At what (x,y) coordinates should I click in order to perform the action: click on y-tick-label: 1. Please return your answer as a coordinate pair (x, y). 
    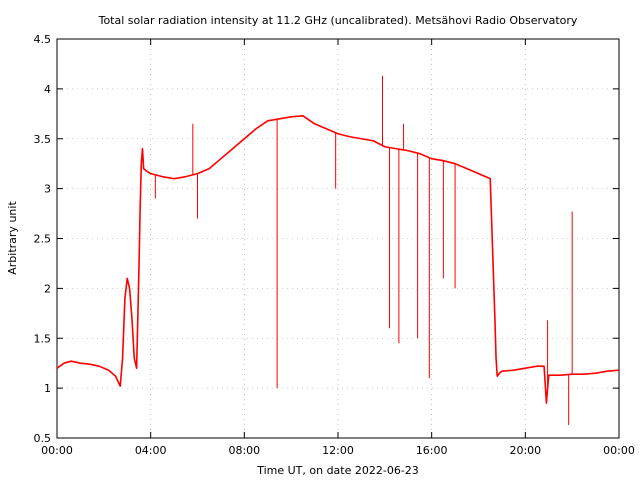
    Looking at the image, I should click on (47, 388).